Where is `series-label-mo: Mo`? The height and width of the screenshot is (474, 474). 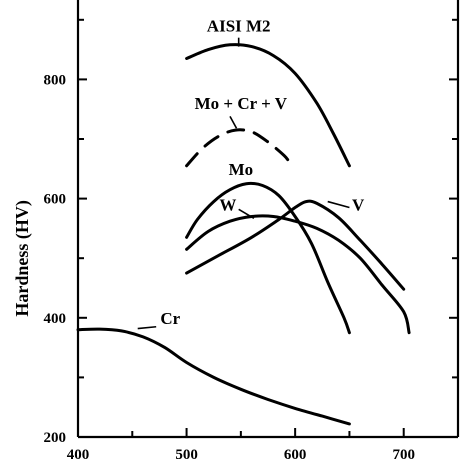 series-label-mo: Mo is located at coordinates (241, 169).